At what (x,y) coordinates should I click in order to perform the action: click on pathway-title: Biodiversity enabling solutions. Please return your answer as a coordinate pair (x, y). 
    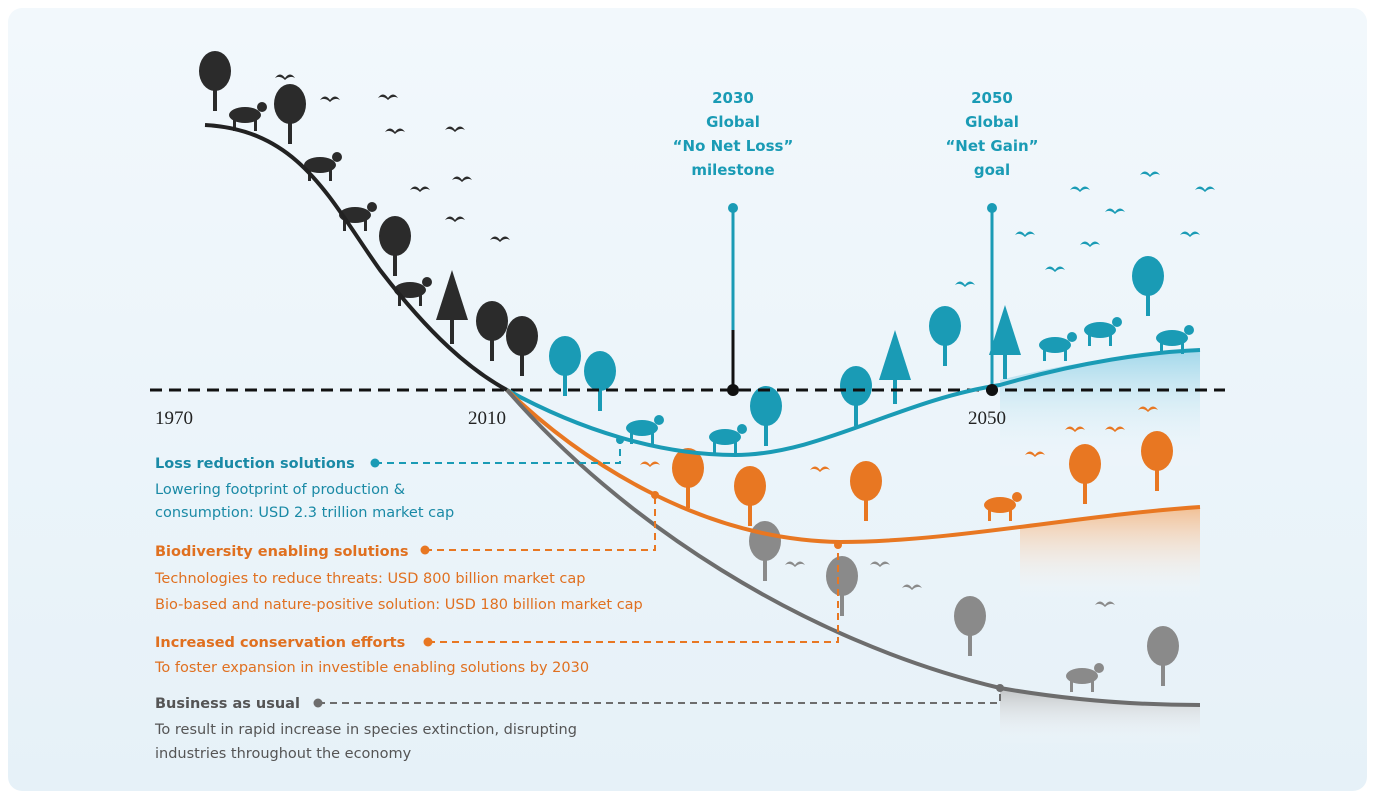
    Looking at the image, I should click on (282, 552).